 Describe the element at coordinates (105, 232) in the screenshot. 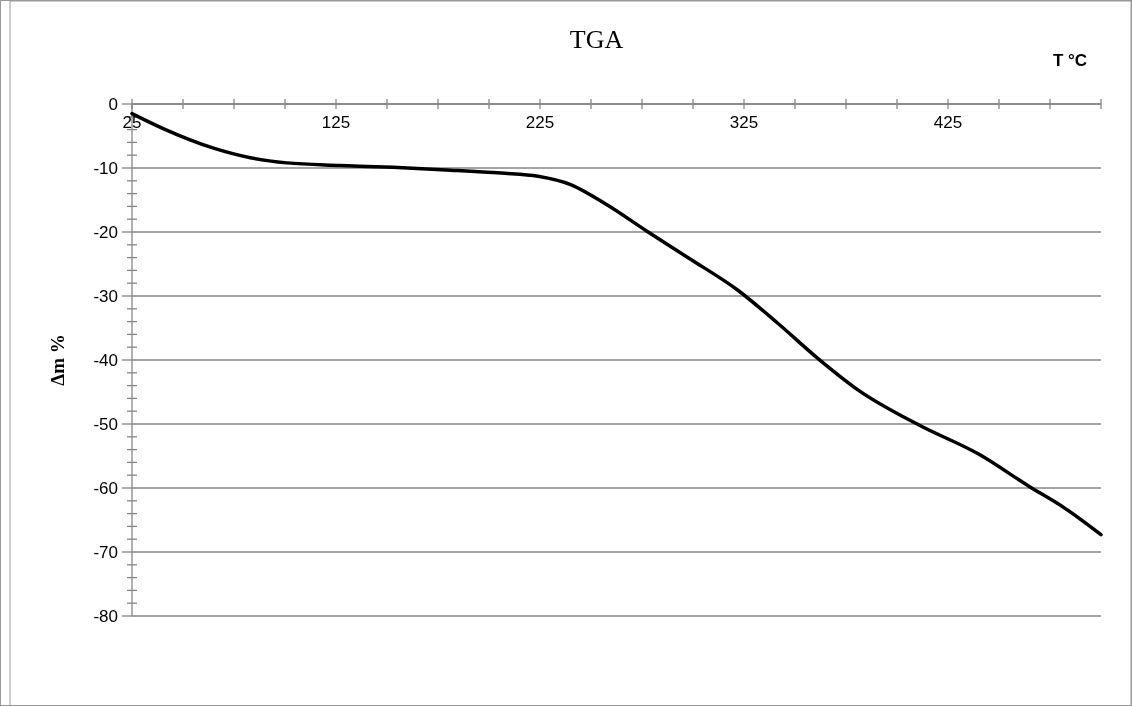

I see `y-tick-label: -20` at that location.